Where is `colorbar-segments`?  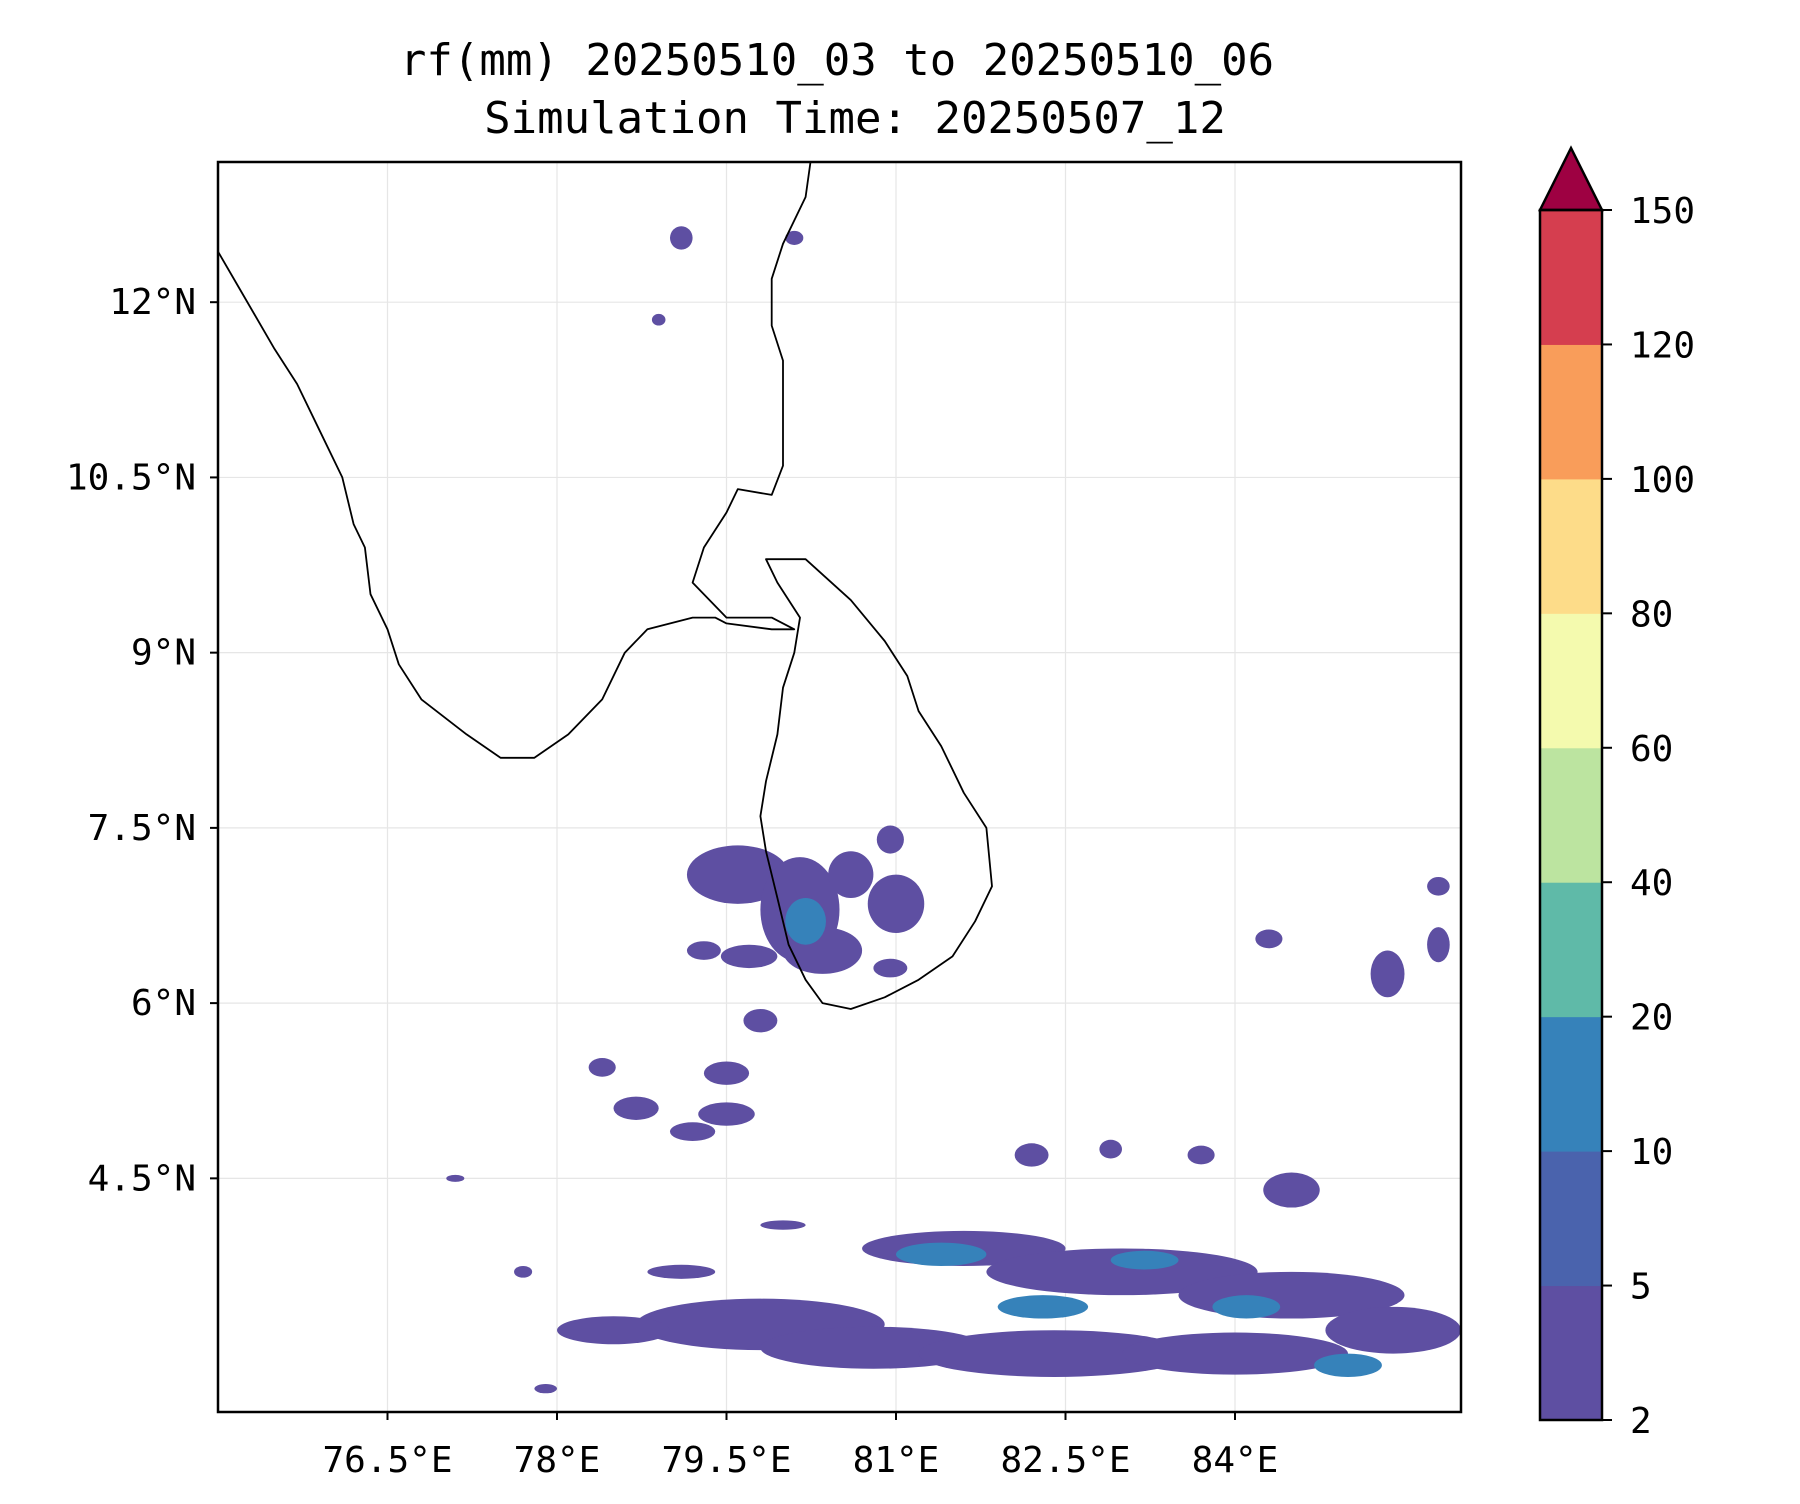 colorbar-segments is located at coordinates (1571, 815).